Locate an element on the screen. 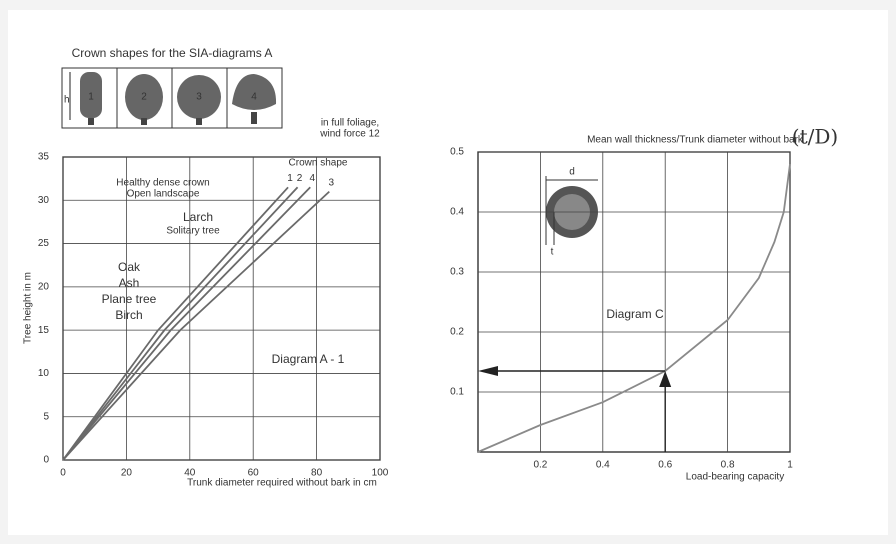  x-tick-label: 0.6 is located at coordinates (665, 465).